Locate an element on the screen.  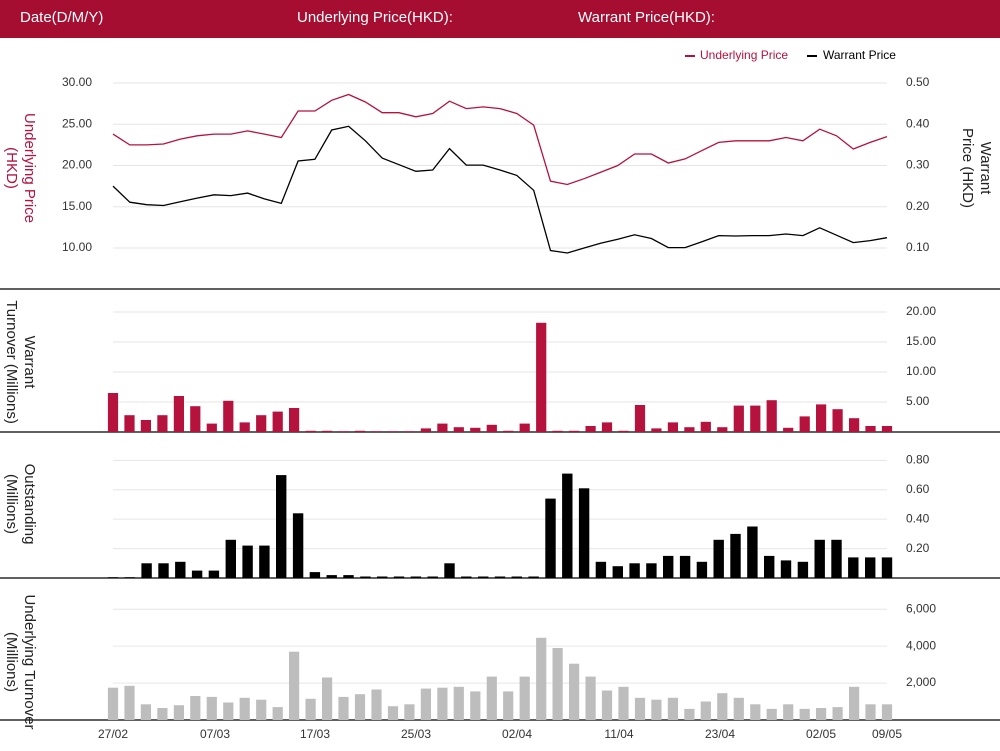
right-tick-label: 0.40 is located at coordinates (918, 123).